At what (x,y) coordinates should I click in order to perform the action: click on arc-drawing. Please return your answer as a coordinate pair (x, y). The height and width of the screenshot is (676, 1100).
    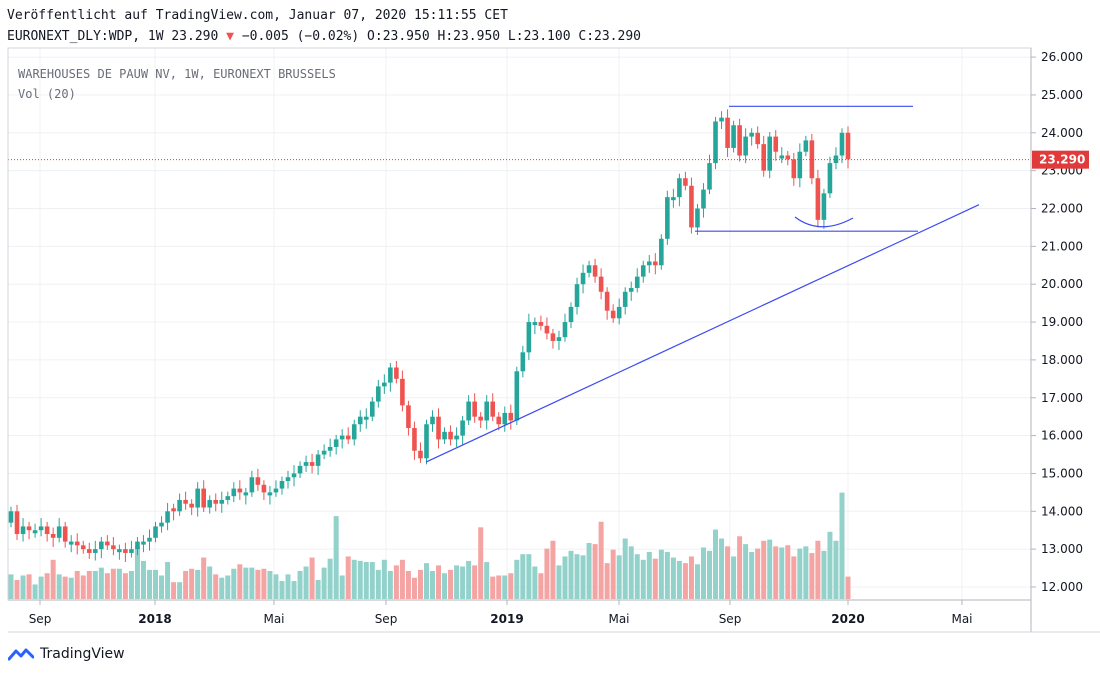
    Looking at the image, I should click on (824, 222).